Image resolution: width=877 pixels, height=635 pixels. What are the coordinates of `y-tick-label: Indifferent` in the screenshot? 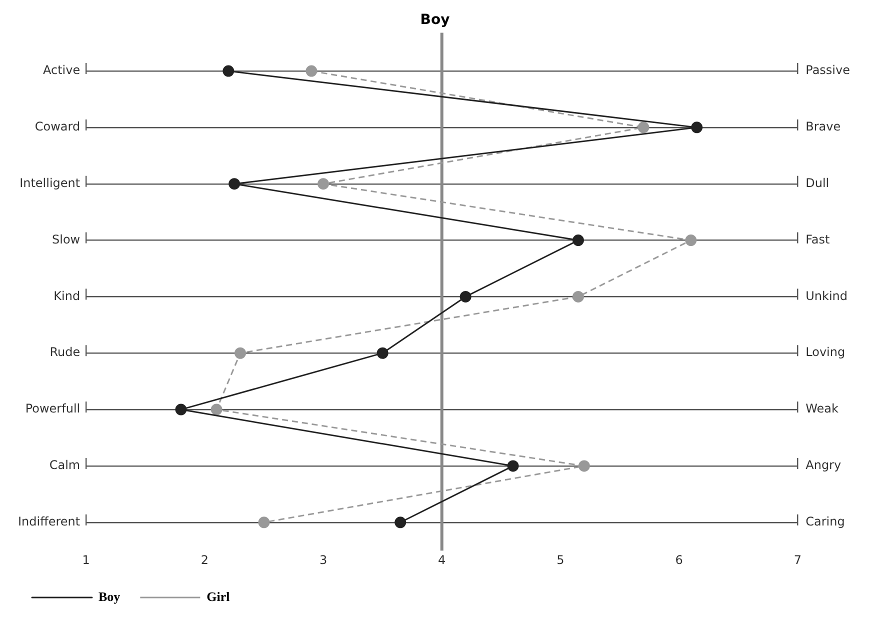 It's located at (49, 521).